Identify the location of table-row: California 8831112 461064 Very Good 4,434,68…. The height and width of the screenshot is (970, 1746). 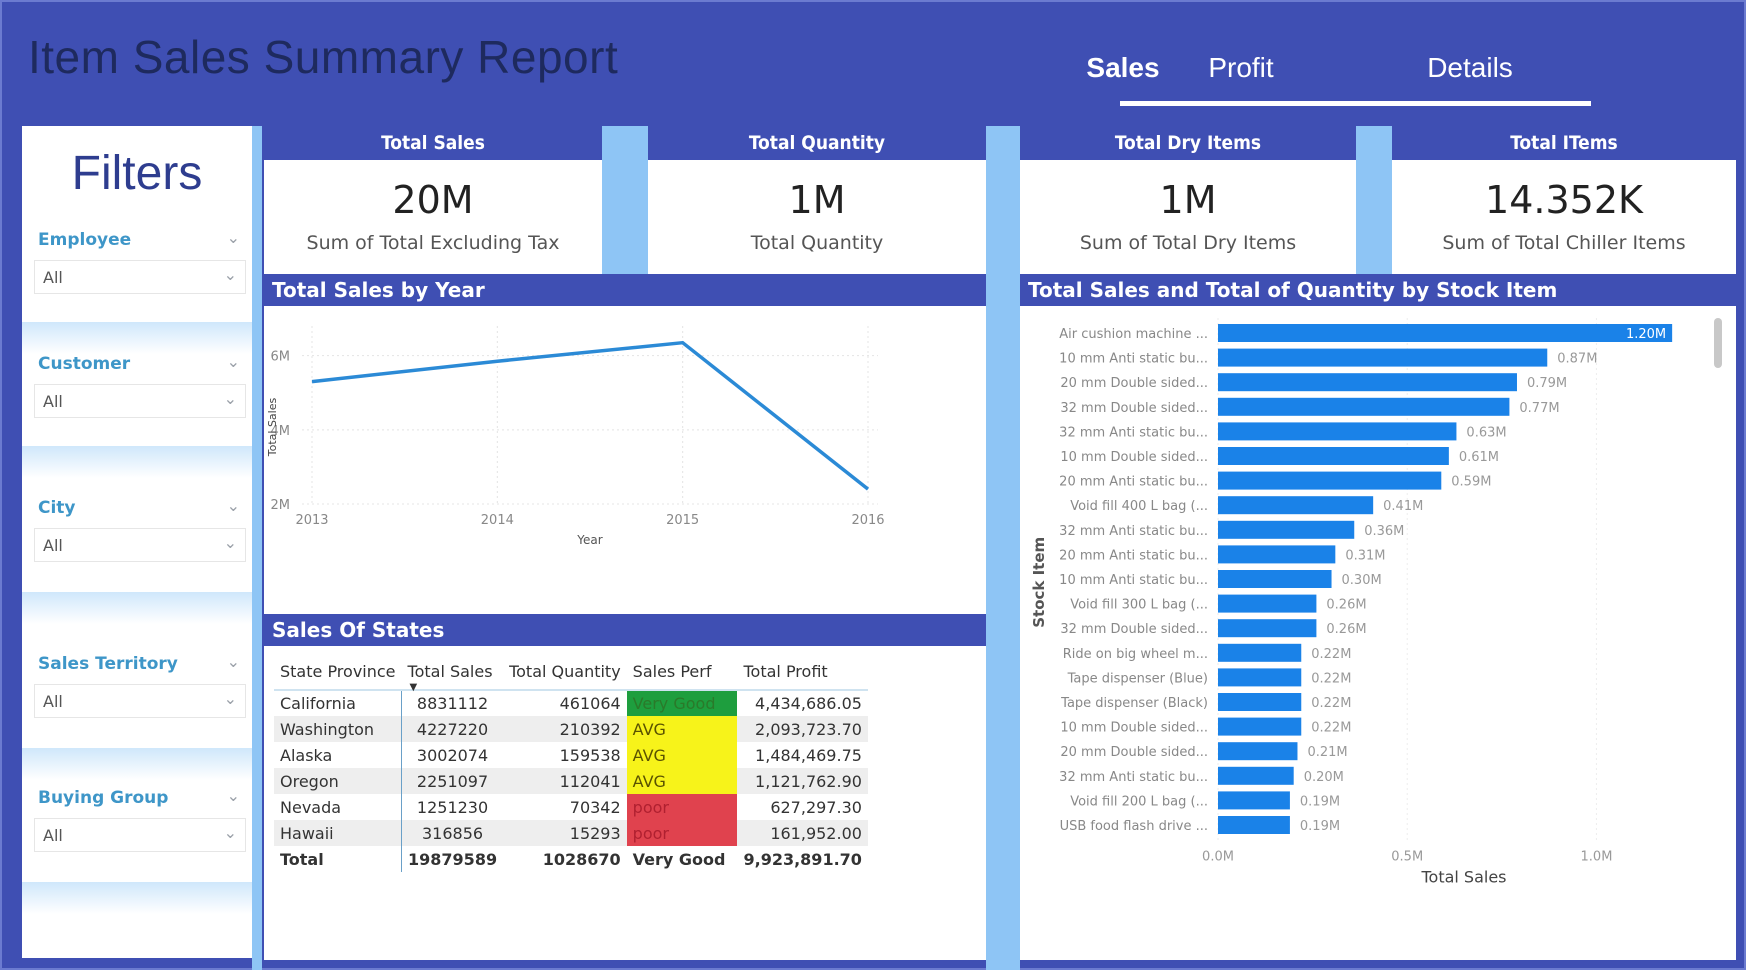
(571, 703).